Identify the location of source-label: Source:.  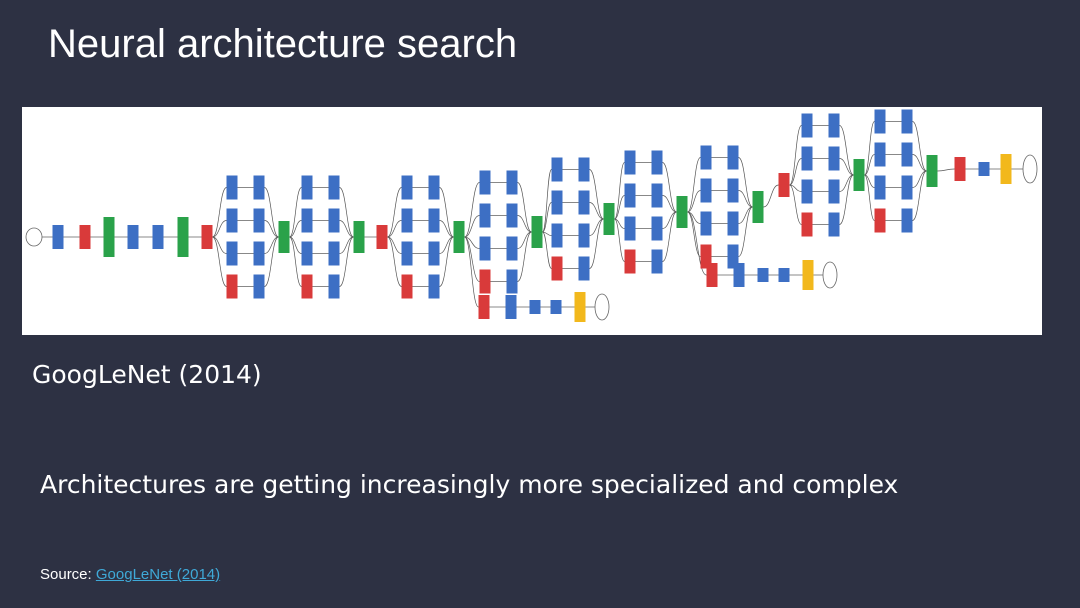
(68, 574).